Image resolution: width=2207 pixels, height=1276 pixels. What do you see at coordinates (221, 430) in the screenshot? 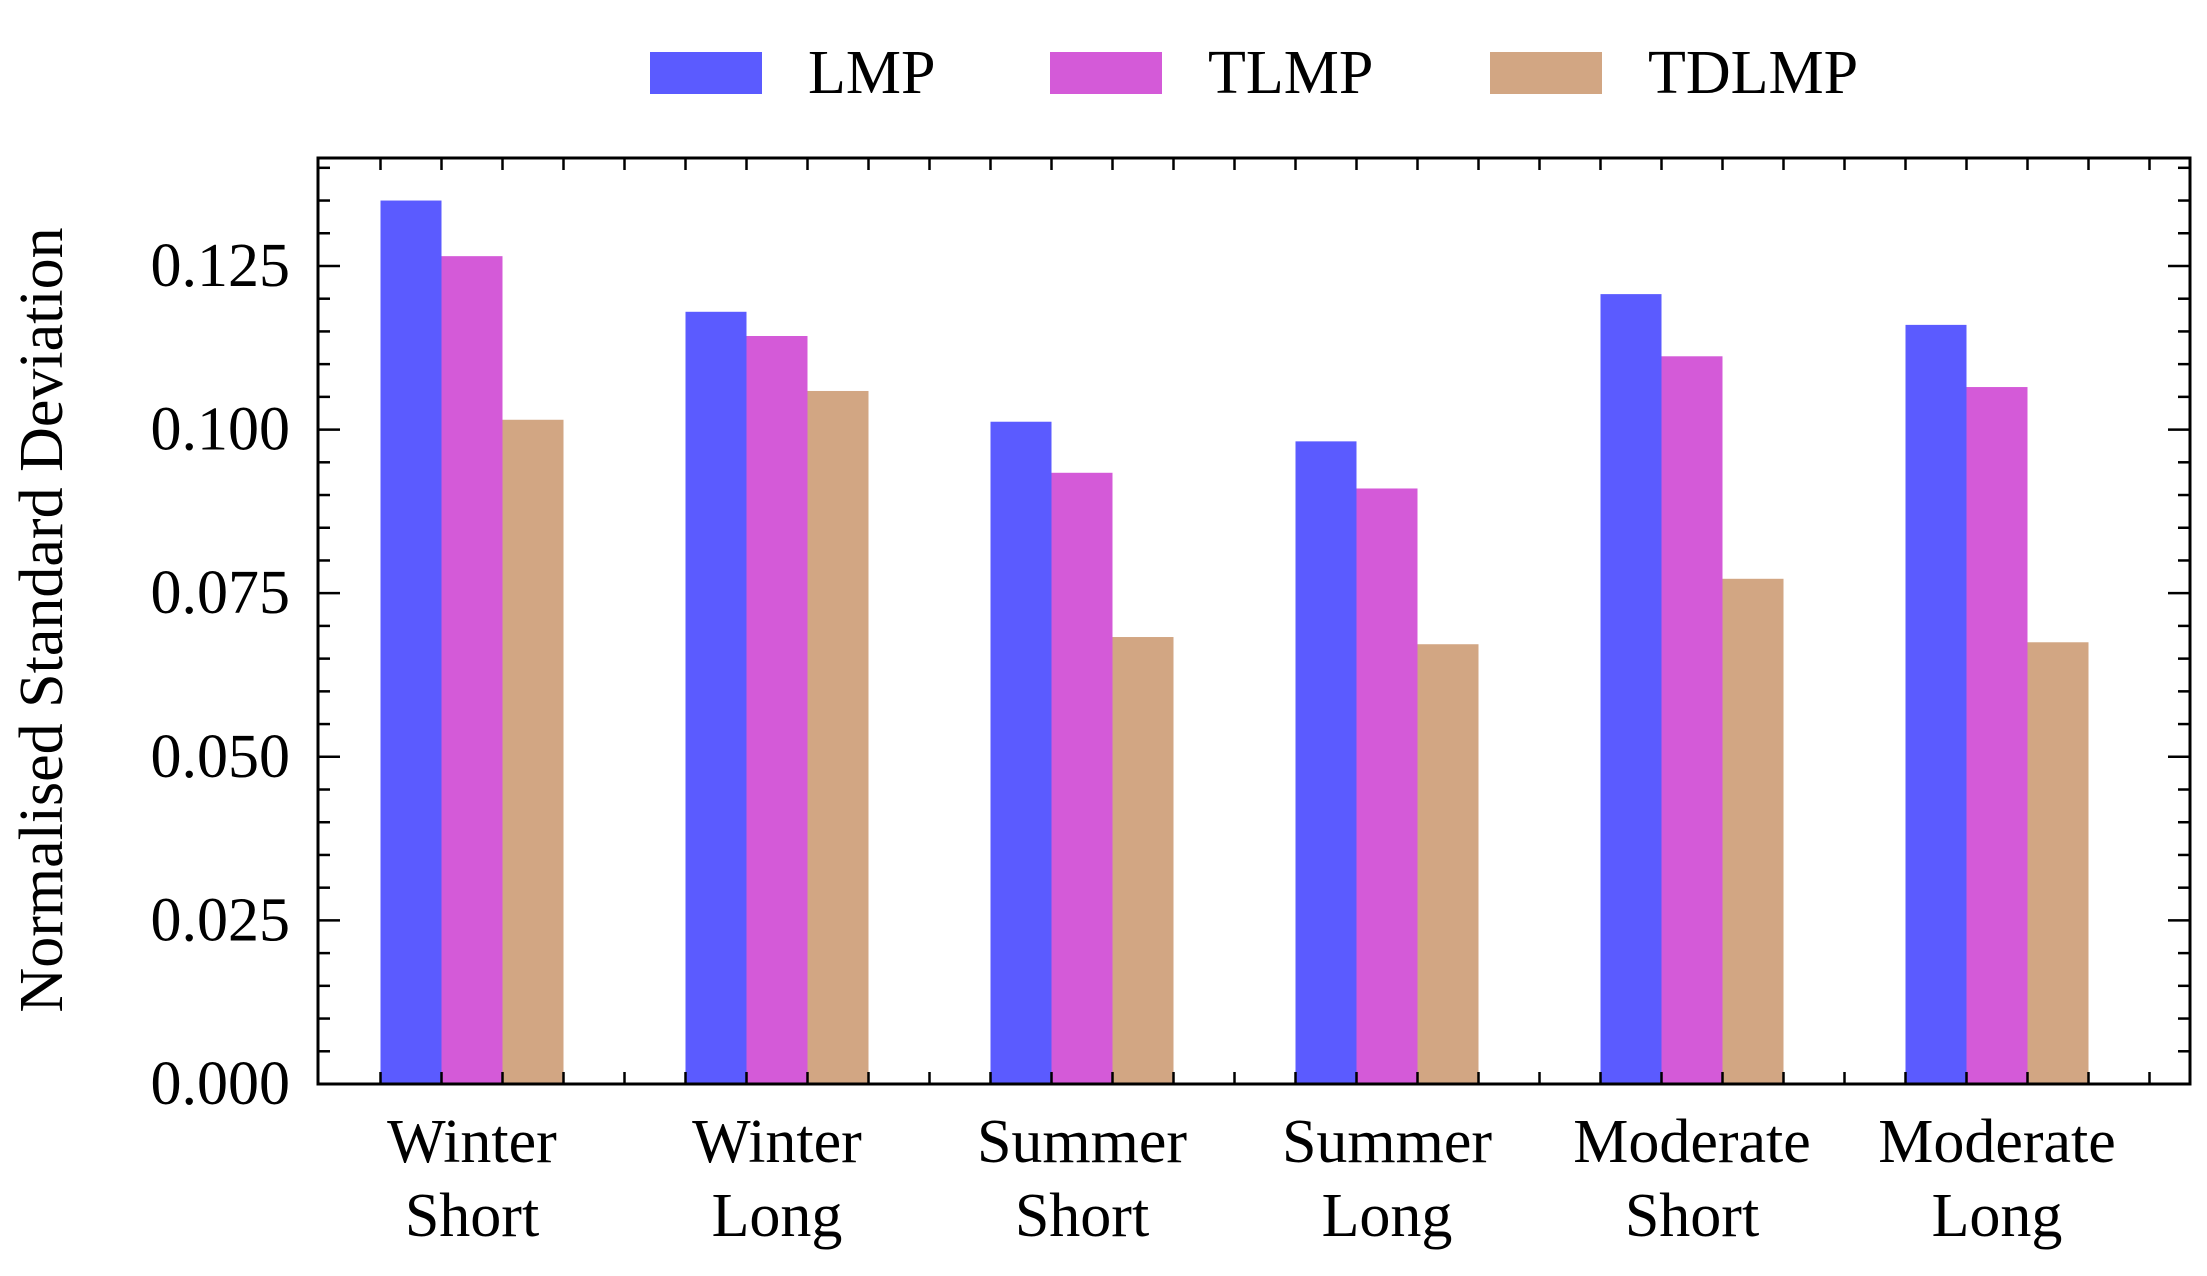
I see `y-tick-label: 0.100` at bounding box center [221, 430].